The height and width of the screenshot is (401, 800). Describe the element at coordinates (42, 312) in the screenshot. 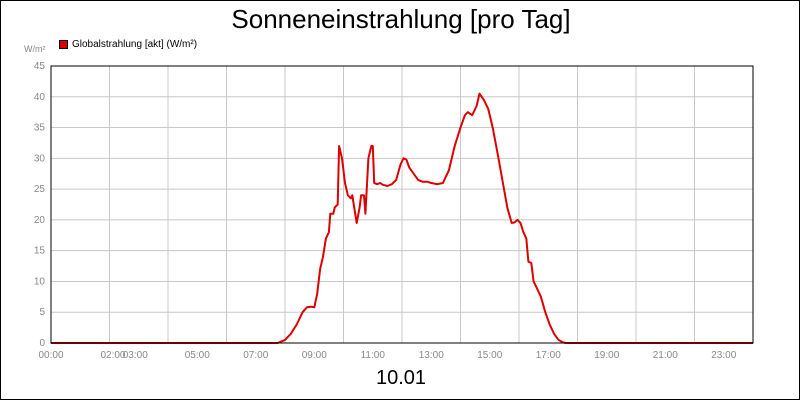

I see `y-tick-label: 5` at that location.